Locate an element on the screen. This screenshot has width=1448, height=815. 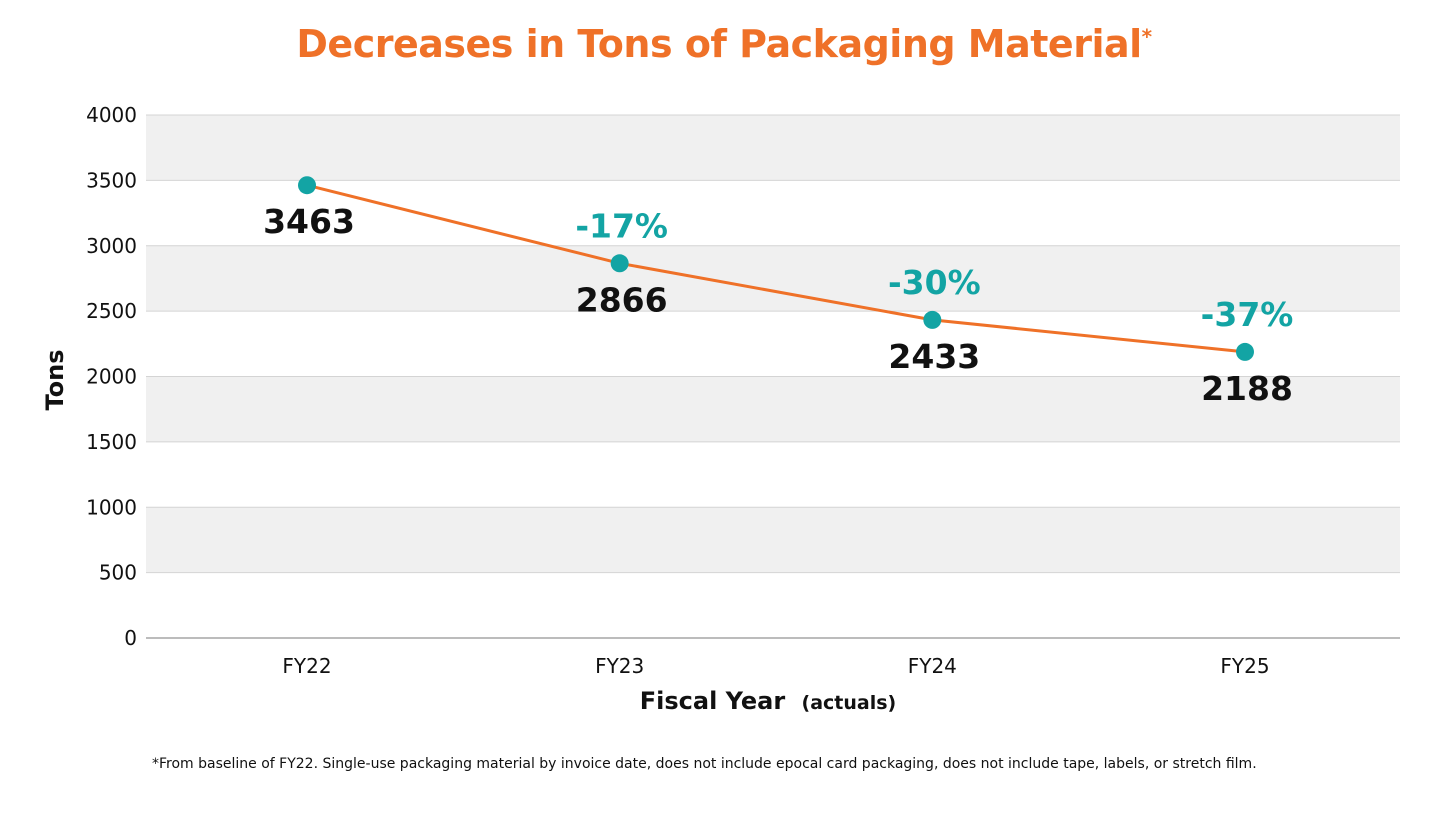
data-points is located at coordinates (776, 268).